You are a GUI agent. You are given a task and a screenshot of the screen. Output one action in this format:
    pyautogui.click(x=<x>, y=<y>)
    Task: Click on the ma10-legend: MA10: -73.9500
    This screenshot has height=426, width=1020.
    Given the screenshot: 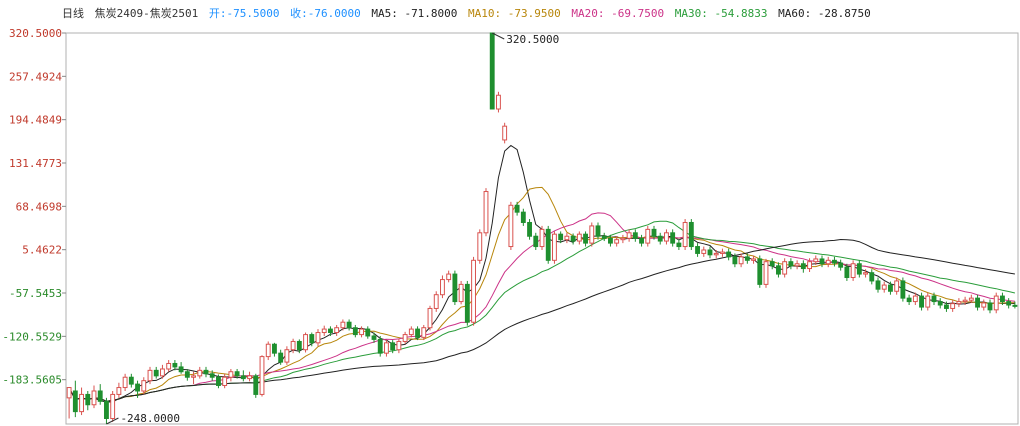 What is the action you would take?
    pyautogui.click(x=514, y=13)
    